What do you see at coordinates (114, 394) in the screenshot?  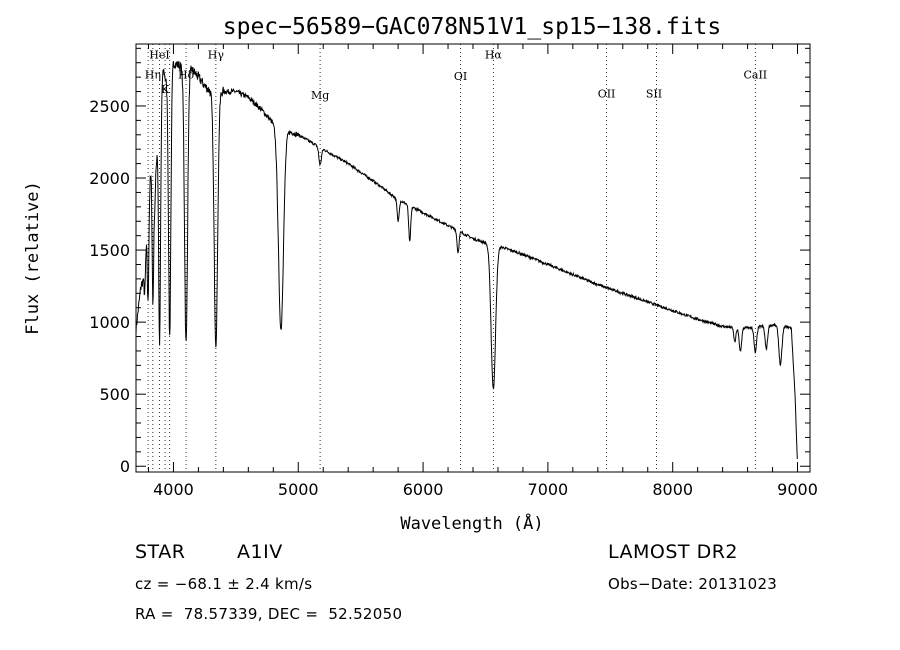 I see `y-tick-label: 500` at bounding box center [114, 394].